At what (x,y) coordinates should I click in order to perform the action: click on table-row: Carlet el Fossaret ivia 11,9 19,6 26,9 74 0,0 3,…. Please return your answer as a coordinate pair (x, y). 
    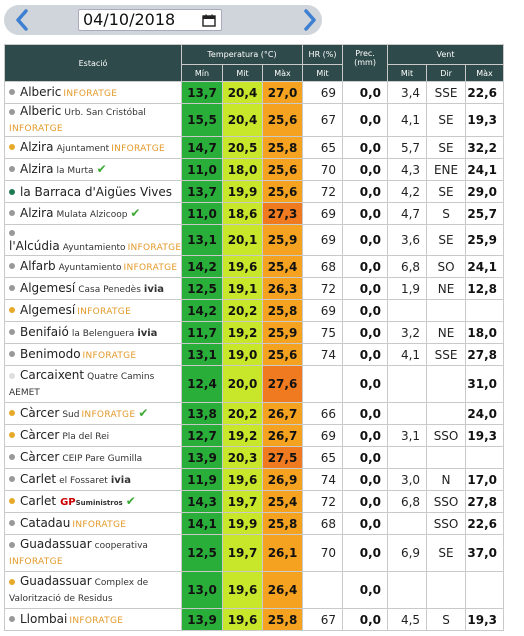
    Looking at the image, I should click on (254, 479).